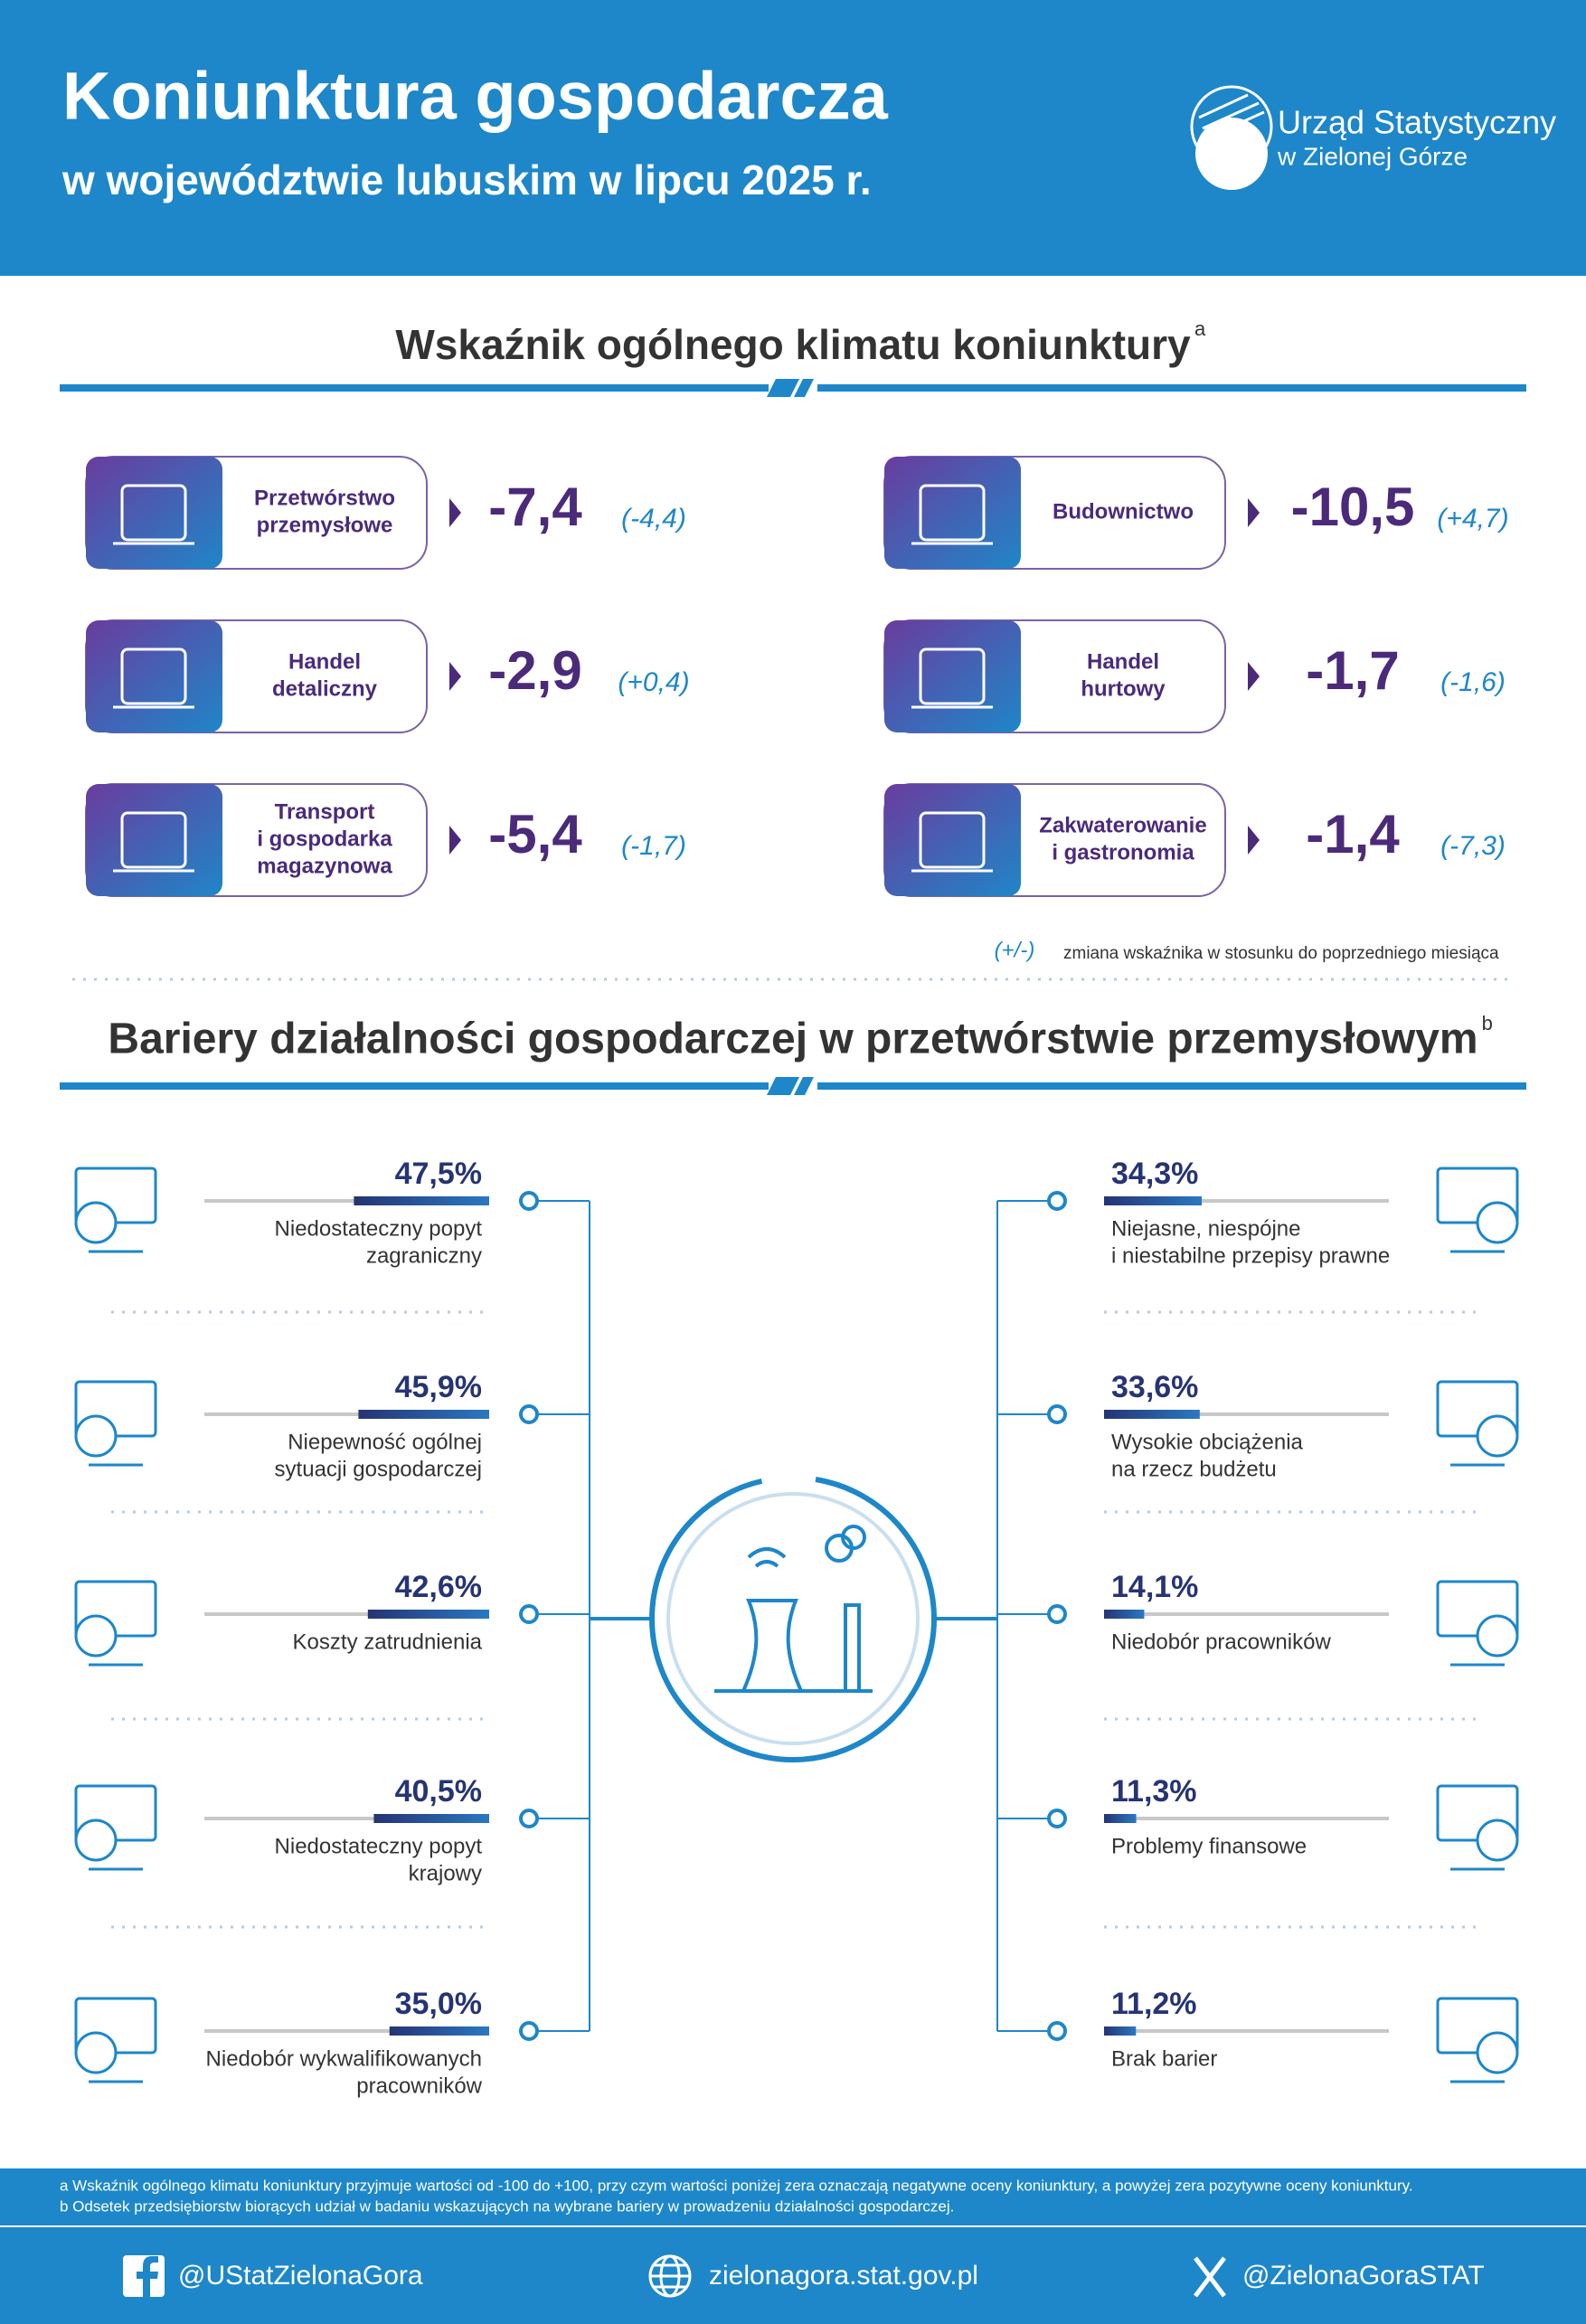 The image size is (1586, 2324). I want to click on sector-label: Zakwaterowanie, so click(1122, 825).